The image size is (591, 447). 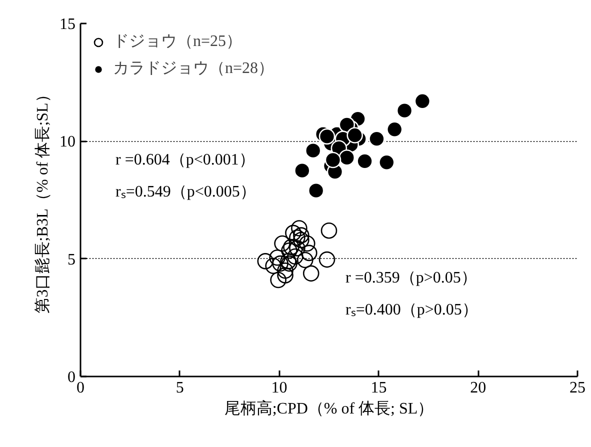 I want to click on x-tick-label: 20, so click(x=478, y=388).